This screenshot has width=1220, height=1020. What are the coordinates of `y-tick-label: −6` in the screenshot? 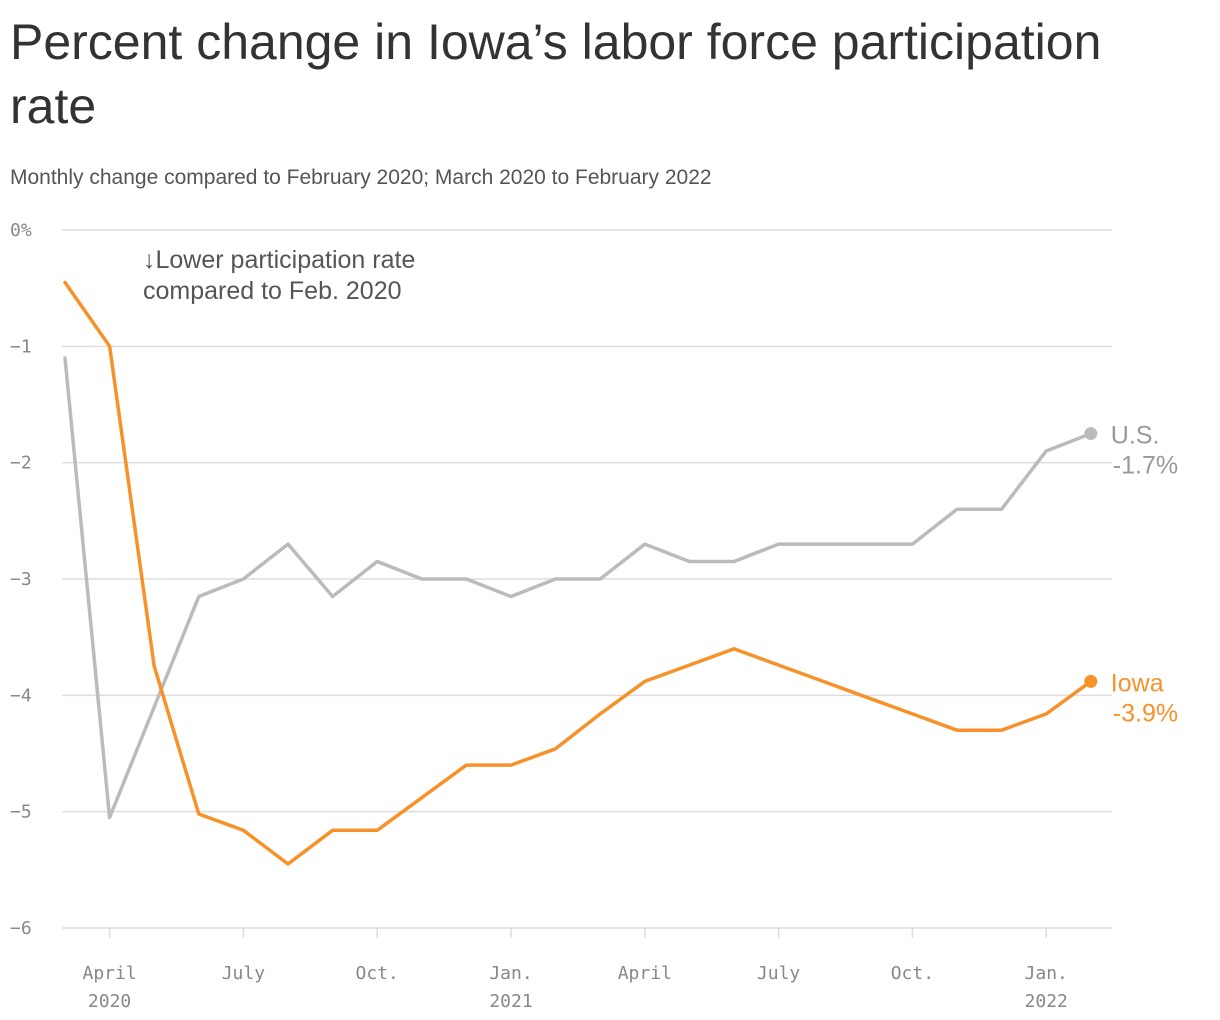 It's located at (21, 928).